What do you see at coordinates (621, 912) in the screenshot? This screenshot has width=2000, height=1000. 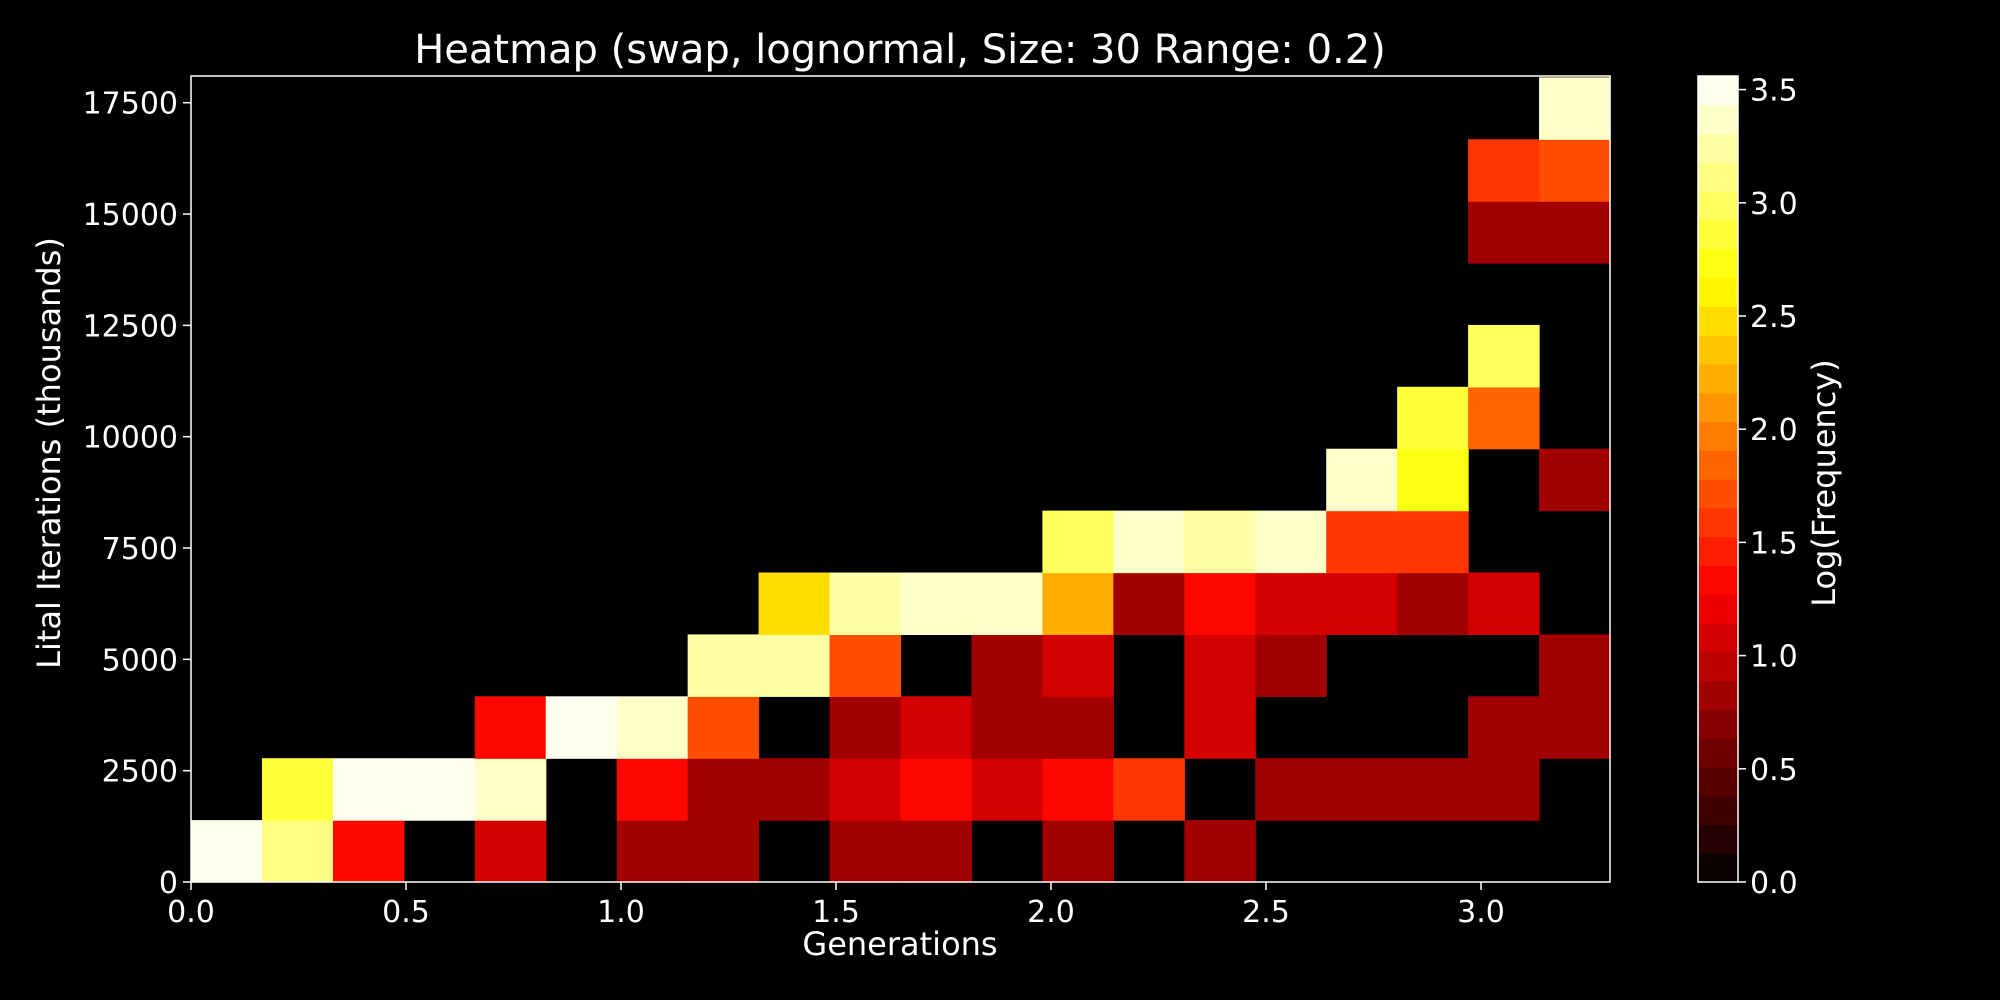 I see `x-tick-label: 1.0` at bounding box center [621, 912].